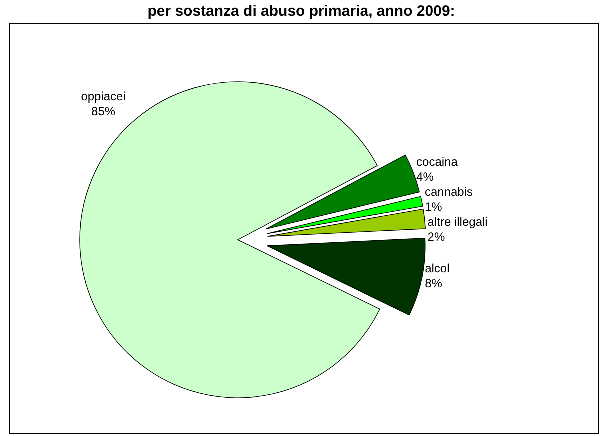  What do you see at coordinates (458, 222) in the screenshot?
I see `slice-label: altre illegali` at bounding box center [458, 222].